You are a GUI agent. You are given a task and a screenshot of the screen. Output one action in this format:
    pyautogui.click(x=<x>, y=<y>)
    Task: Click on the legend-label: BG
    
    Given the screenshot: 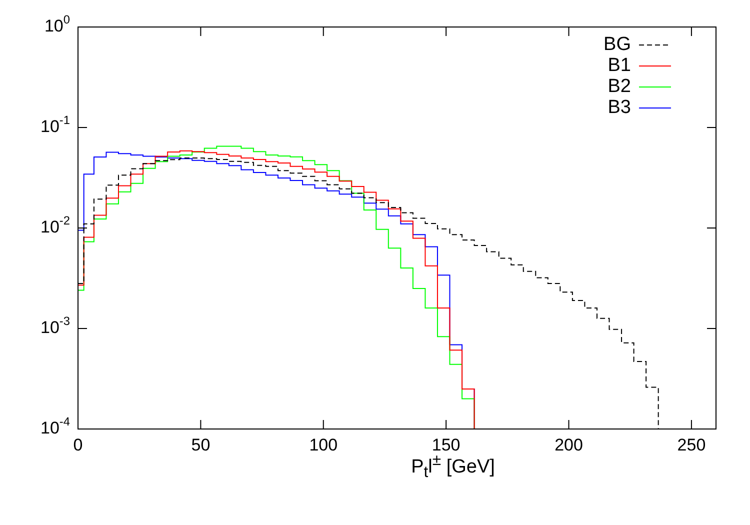 What is the action you would take?
    pyautogui.click(x=617, y=45)
    